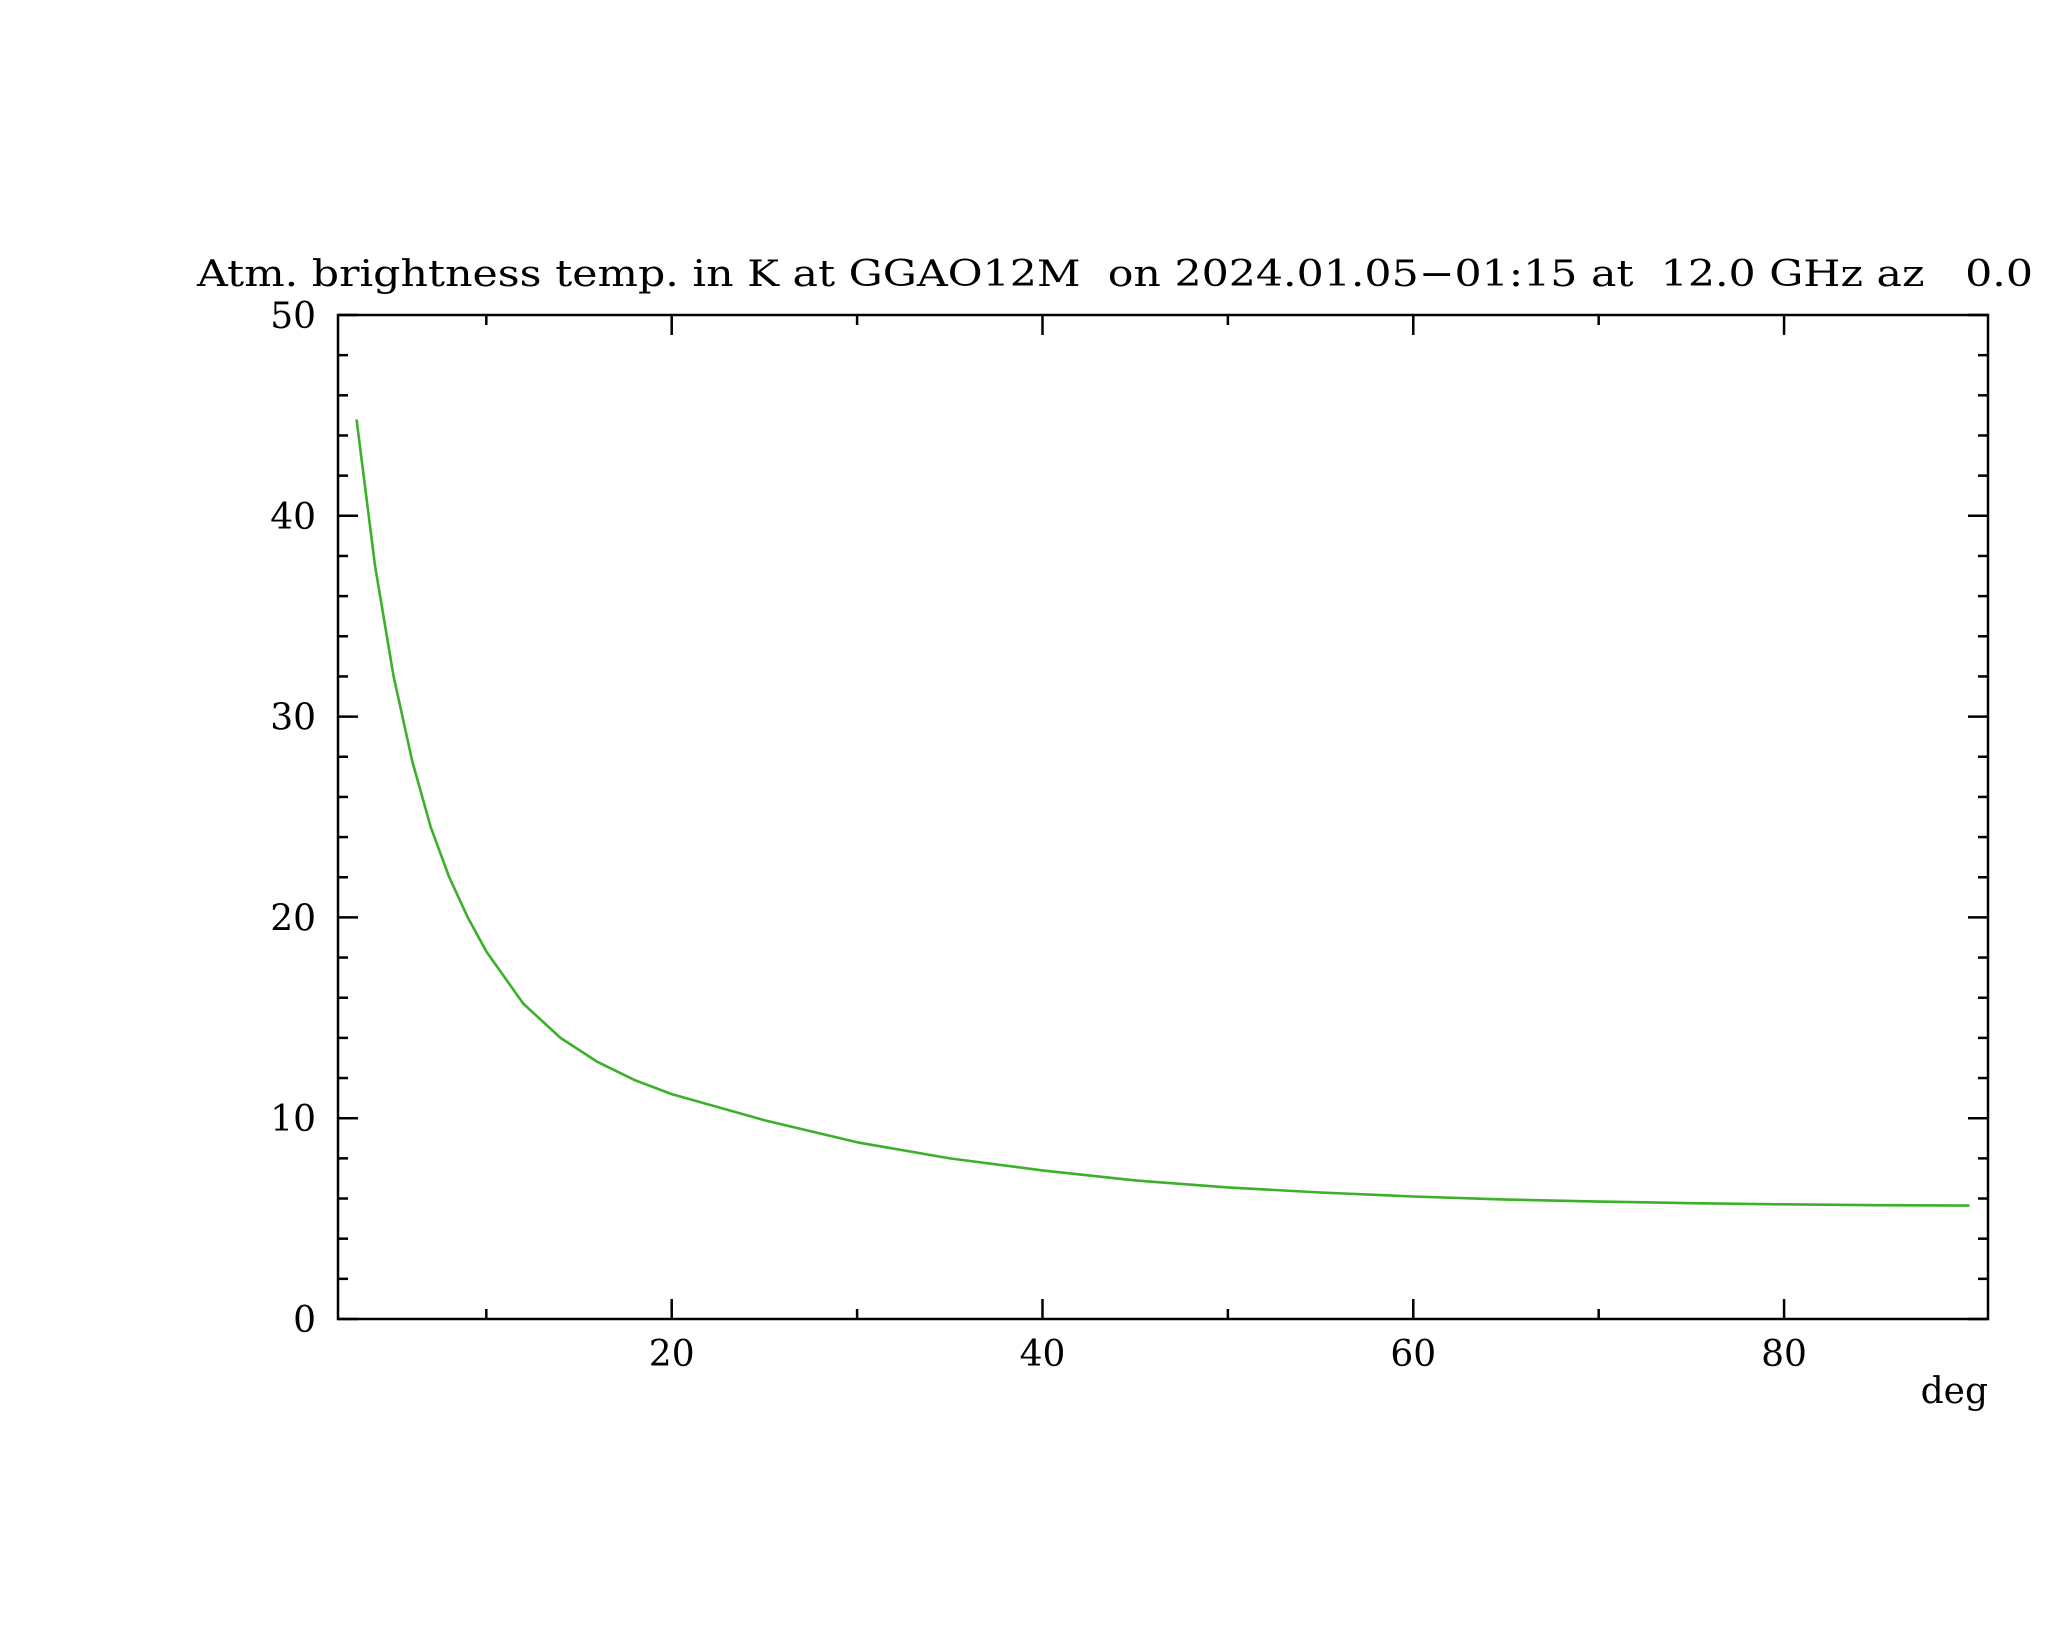 The height and width of the screenshot is (1635, 2048). Describe the element at coordinates (1784, 1354) in the screenshot. I see `x-tick-label: 80` at that location.